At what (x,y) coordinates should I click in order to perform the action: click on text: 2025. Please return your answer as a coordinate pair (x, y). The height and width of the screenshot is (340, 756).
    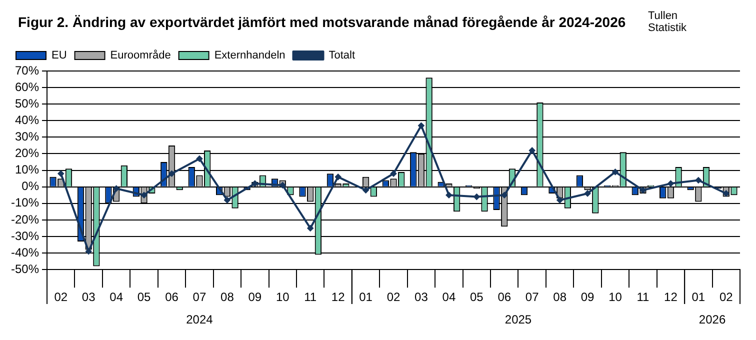
    Looking at the image, I should click on (518, 319).